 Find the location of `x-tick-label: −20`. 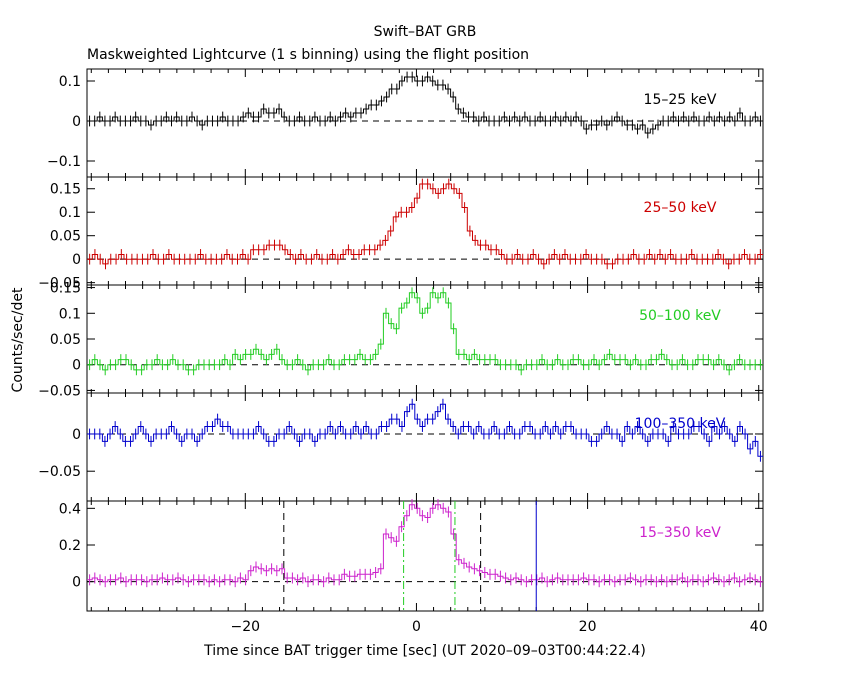

x-tick-label: −20 is located at coordinates (246, 627).